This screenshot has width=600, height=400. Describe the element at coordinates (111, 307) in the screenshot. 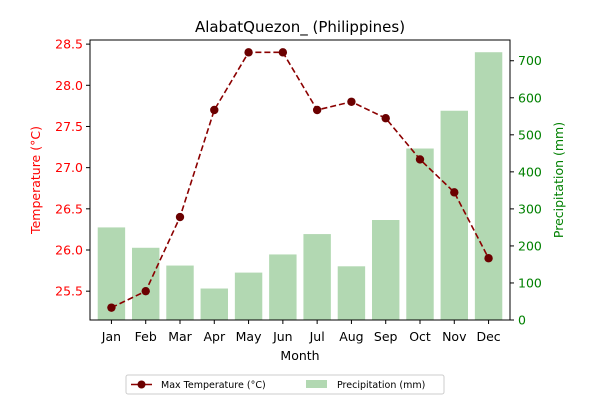

I see `temp-point-jan` at that location.